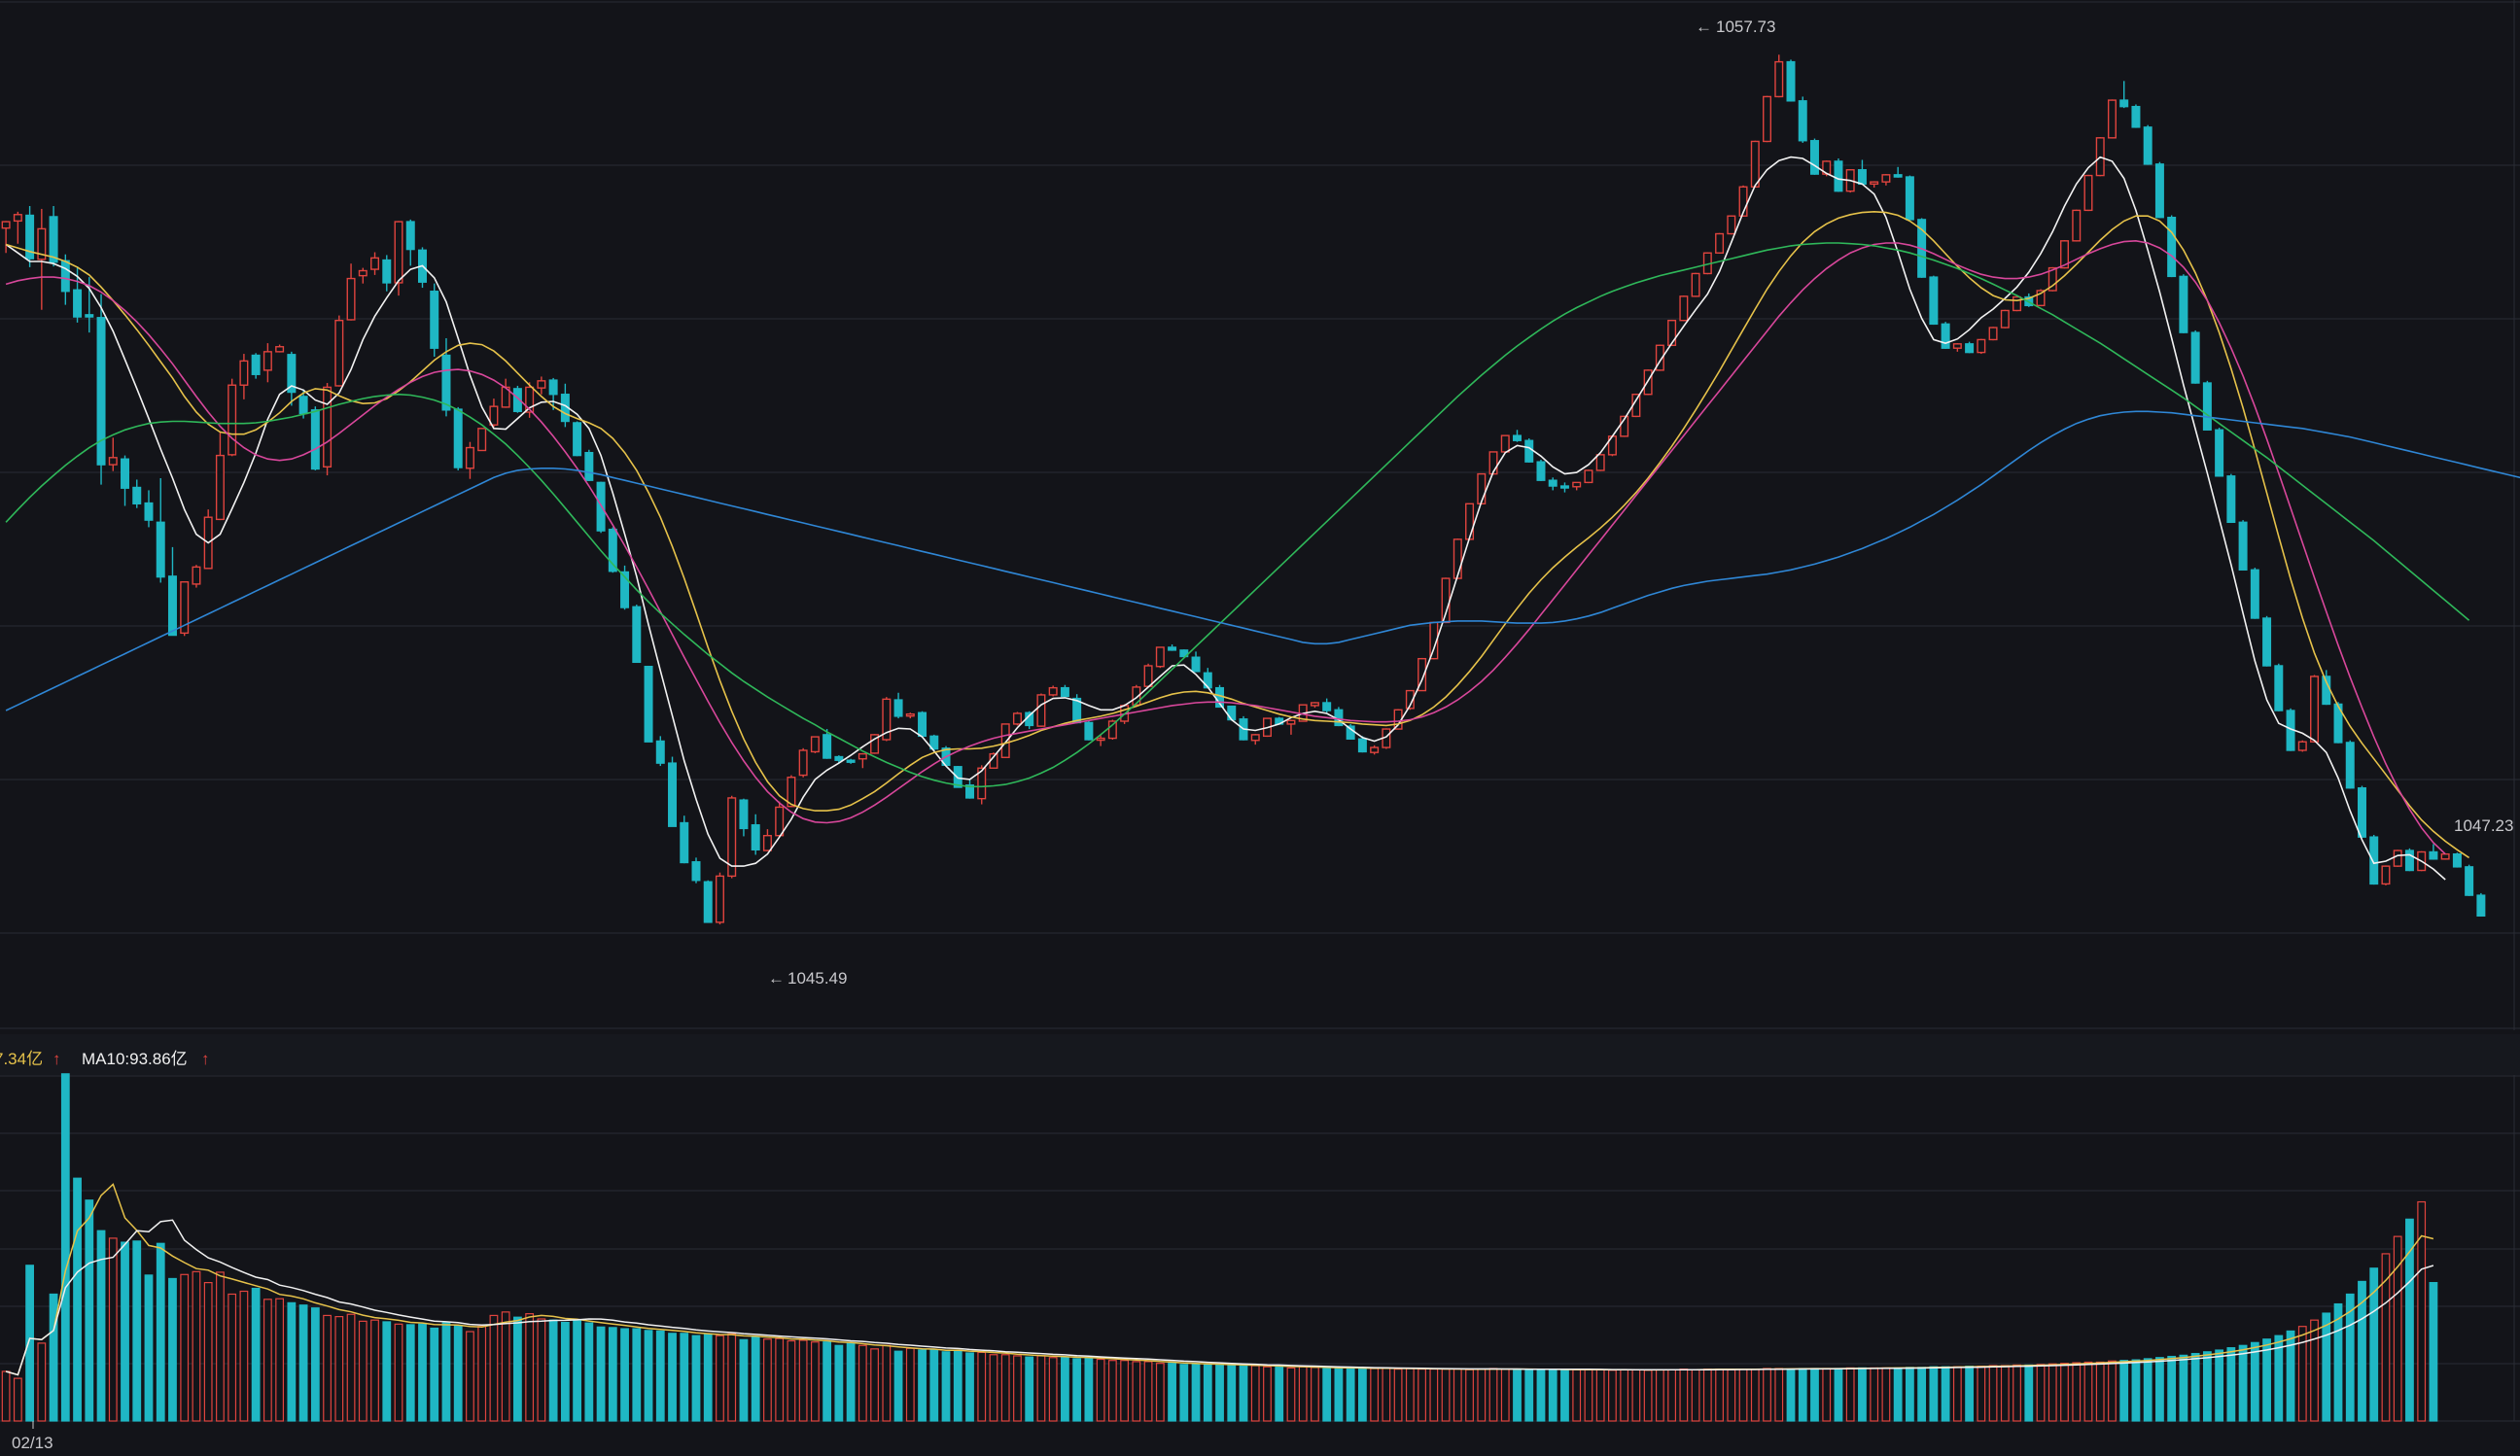 The image size is (2520, 1456). I want to click on high-price-label: 1057.73, so click(1745, 26).